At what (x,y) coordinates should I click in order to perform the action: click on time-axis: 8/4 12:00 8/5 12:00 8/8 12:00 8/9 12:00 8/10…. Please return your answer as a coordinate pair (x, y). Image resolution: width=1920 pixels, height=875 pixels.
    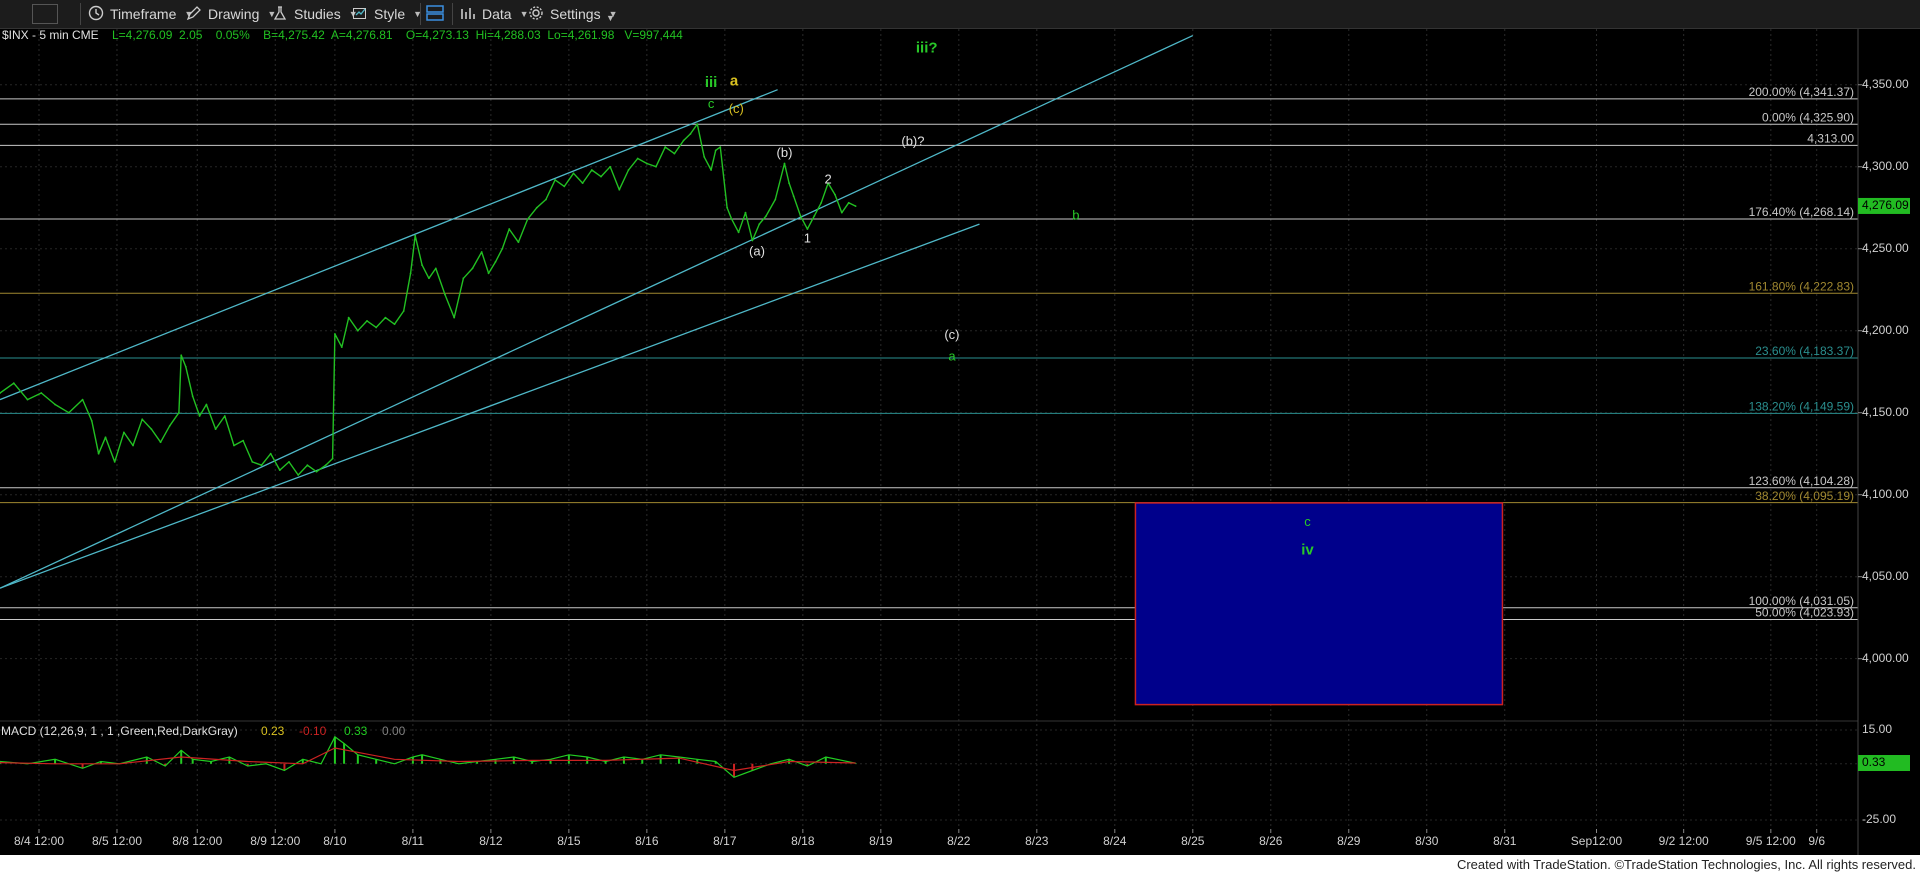
    Looking at the image, I should click on (919, 838).